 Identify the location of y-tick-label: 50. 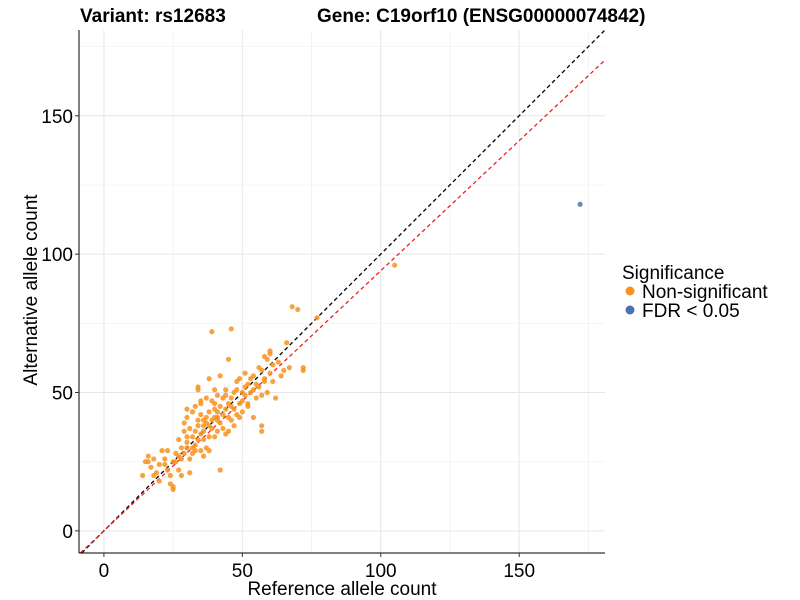
(62, 394).